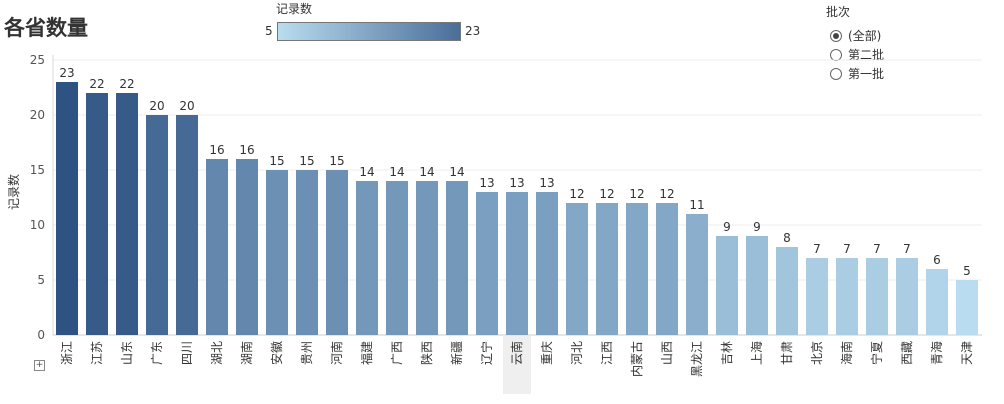 The width and height of the screenshot is (1004, 404). I want to click on data-label: 8, so click(787, 238).